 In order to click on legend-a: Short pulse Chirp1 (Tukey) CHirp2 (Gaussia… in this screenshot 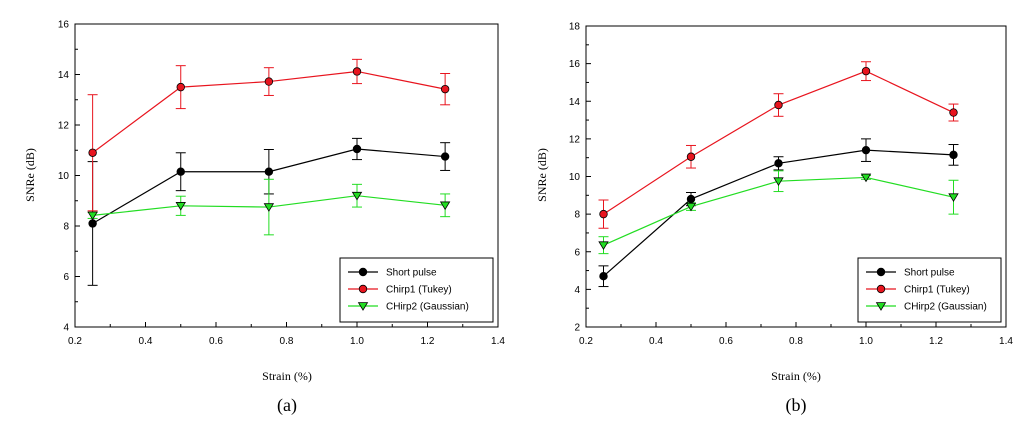, I will do `click(416, 290)`.